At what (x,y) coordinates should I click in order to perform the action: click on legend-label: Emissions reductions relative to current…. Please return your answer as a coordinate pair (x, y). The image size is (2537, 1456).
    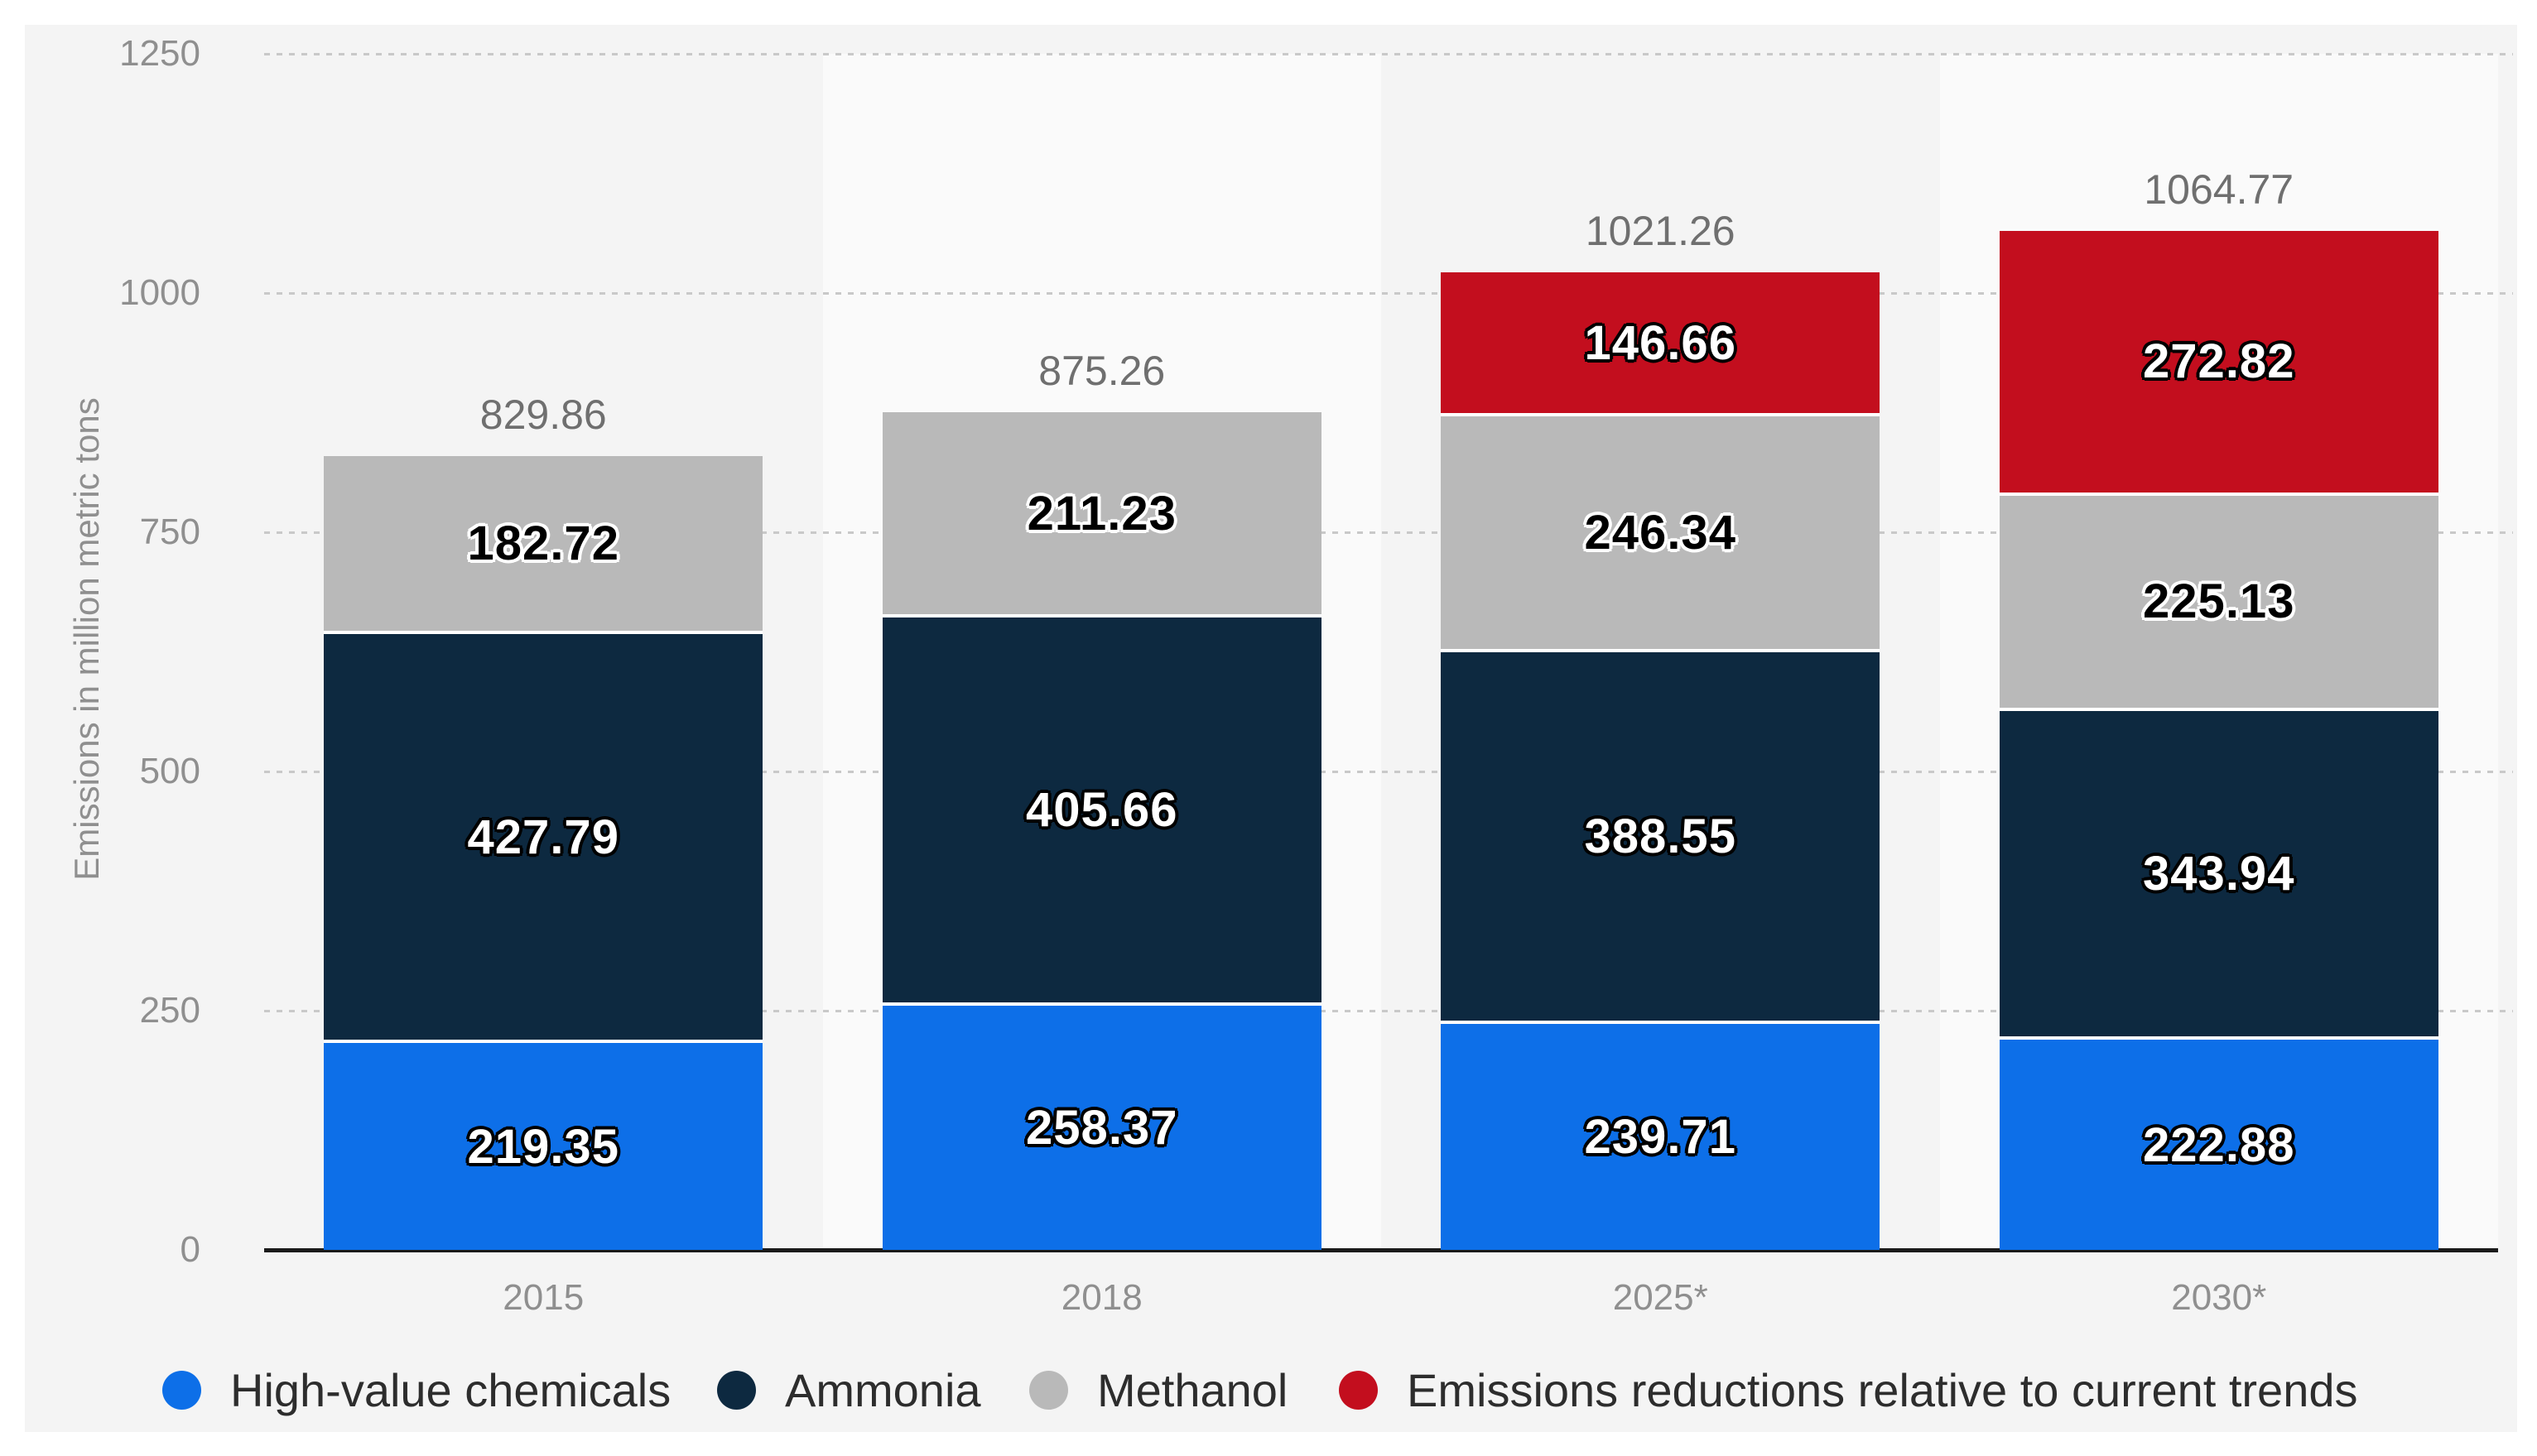
    Looking at the image, I should click on (1882, 1389).